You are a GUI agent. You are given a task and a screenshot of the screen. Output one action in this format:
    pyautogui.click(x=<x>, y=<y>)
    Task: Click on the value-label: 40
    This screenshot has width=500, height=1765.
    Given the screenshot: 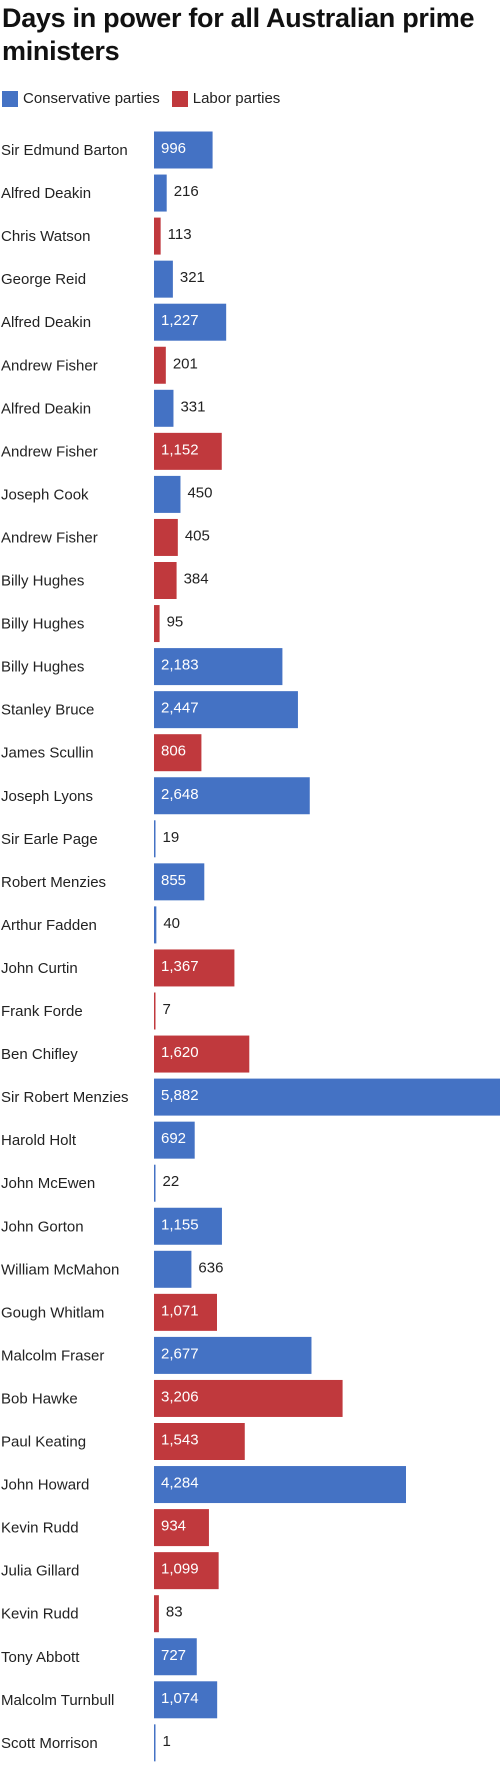 What is the action you would take?
    pyautogui.click(x=171, y=923)
    